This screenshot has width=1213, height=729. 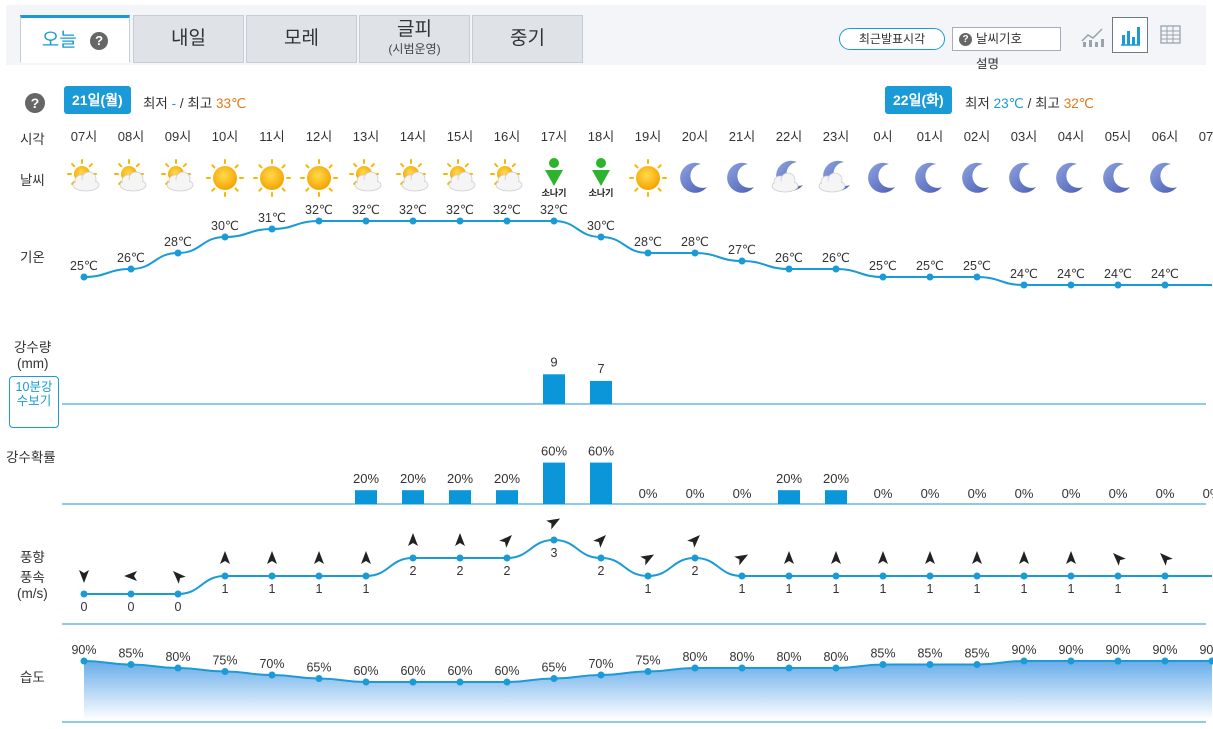 What do you see at coordinates (414, 49) in the screenshot?
I see `tab-three-days-sub: (시범운영)` at bounding box center [414, 49].